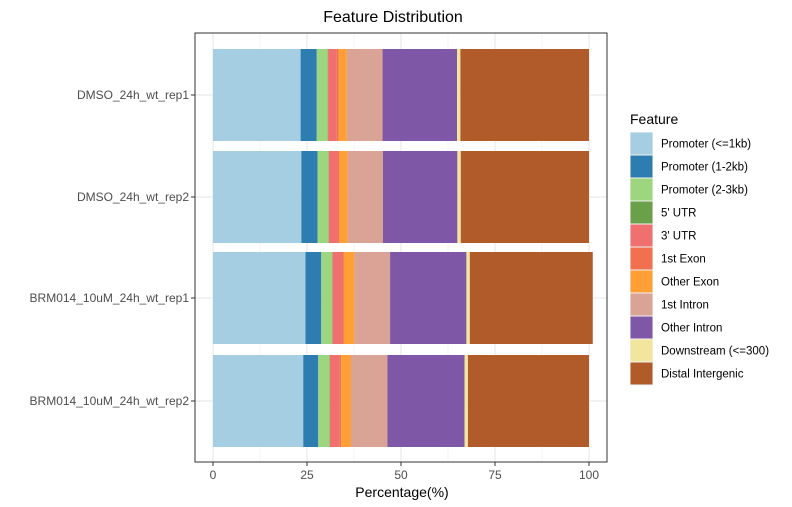 The width and height of the screenshot is (792, 507). What do you see at coordinates (307, 475) in the screenshot?
I see `x-tick-label: 25` at bounding box center [307, 475].